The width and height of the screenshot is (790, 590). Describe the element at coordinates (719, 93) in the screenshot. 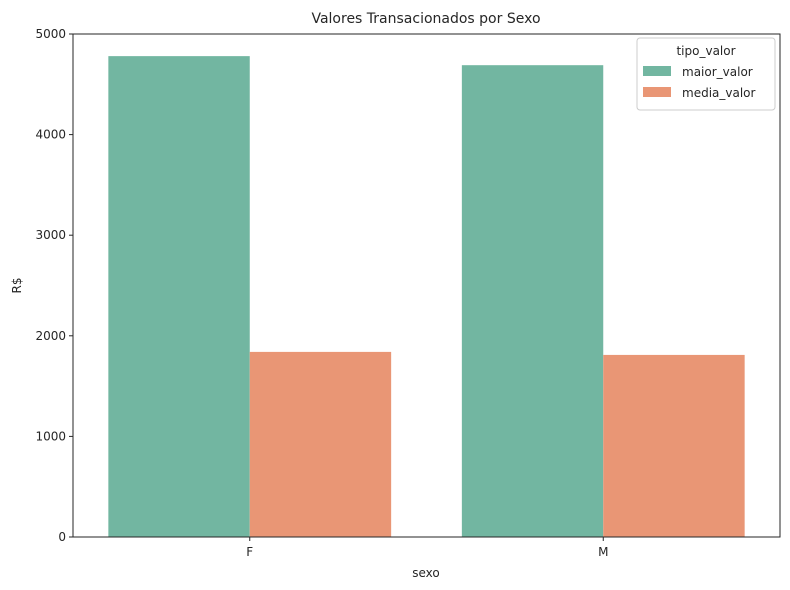

I see `legend-label-media_valor: media_valor` at that location.